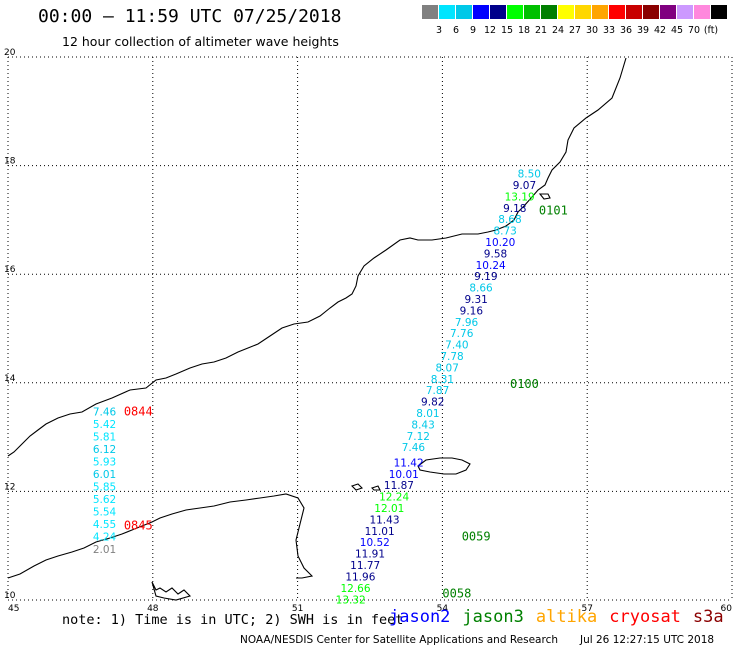 This screenshot has height=650, width=740. I want to click on satellite-legend: jason2 jason3 altika cryosat s3a, so click(556, 617).